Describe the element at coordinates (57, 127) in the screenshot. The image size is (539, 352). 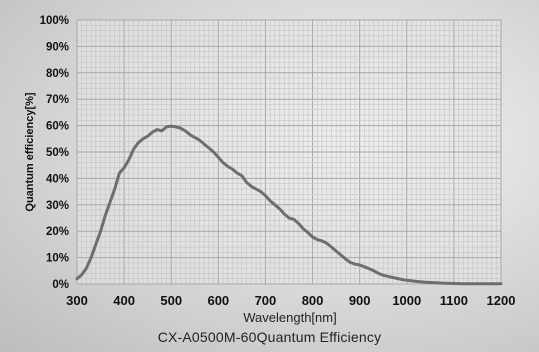
I see `y-tick-label: 60%` at that location.